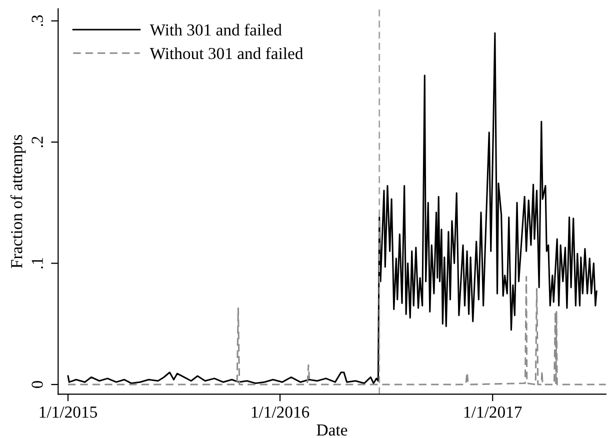 The image size is (612, 438). What do you see at coordinates (38, 20) in the screenshot?
I see `y-tick-label: .3` at bounding box center [38, 20].